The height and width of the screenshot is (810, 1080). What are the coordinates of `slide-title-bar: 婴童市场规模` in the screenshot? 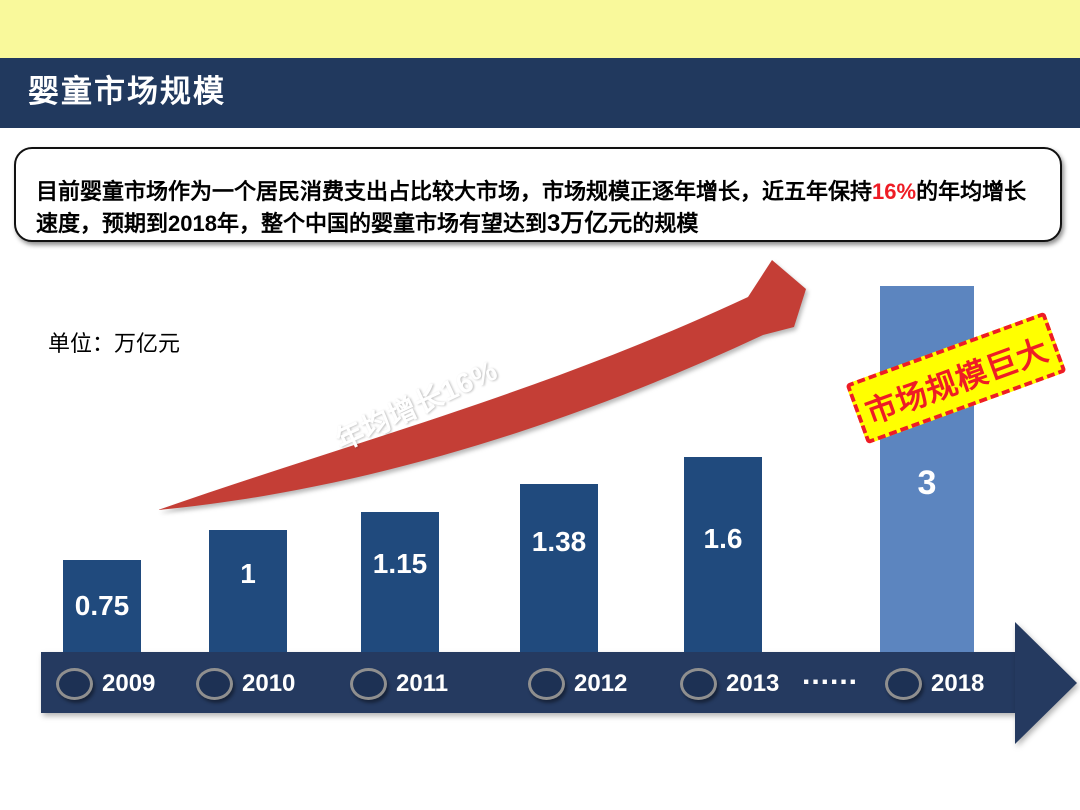 It's located at (540, 93).